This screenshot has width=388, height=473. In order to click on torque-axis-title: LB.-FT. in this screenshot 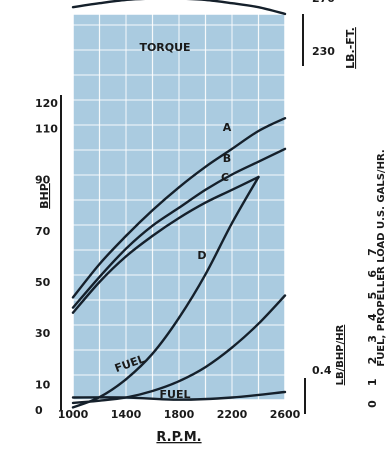, I will do `click(350, 48)`.